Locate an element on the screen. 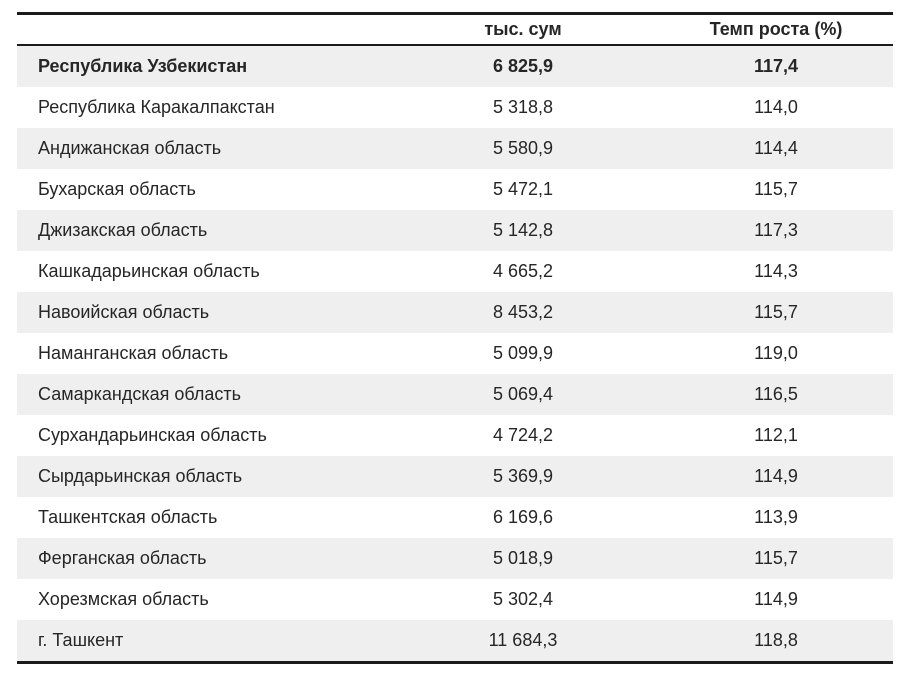 The image size is (909, 675). region-cell: Наманганская область is located at coordinates (133, 353).